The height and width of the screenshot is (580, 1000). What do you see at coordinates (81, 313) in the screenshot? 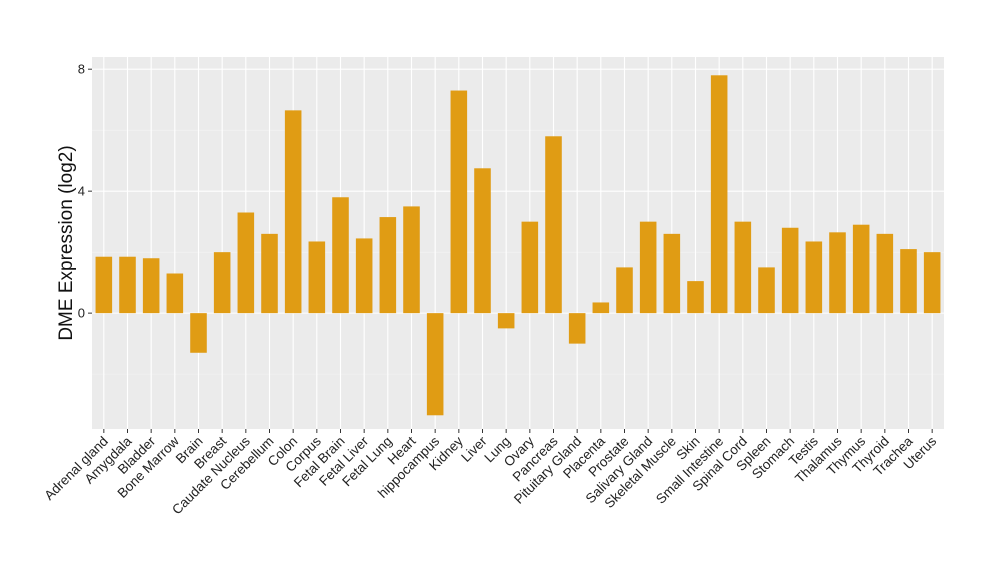
I see `y-tick-label: 0` at bounding box center [81, 313].